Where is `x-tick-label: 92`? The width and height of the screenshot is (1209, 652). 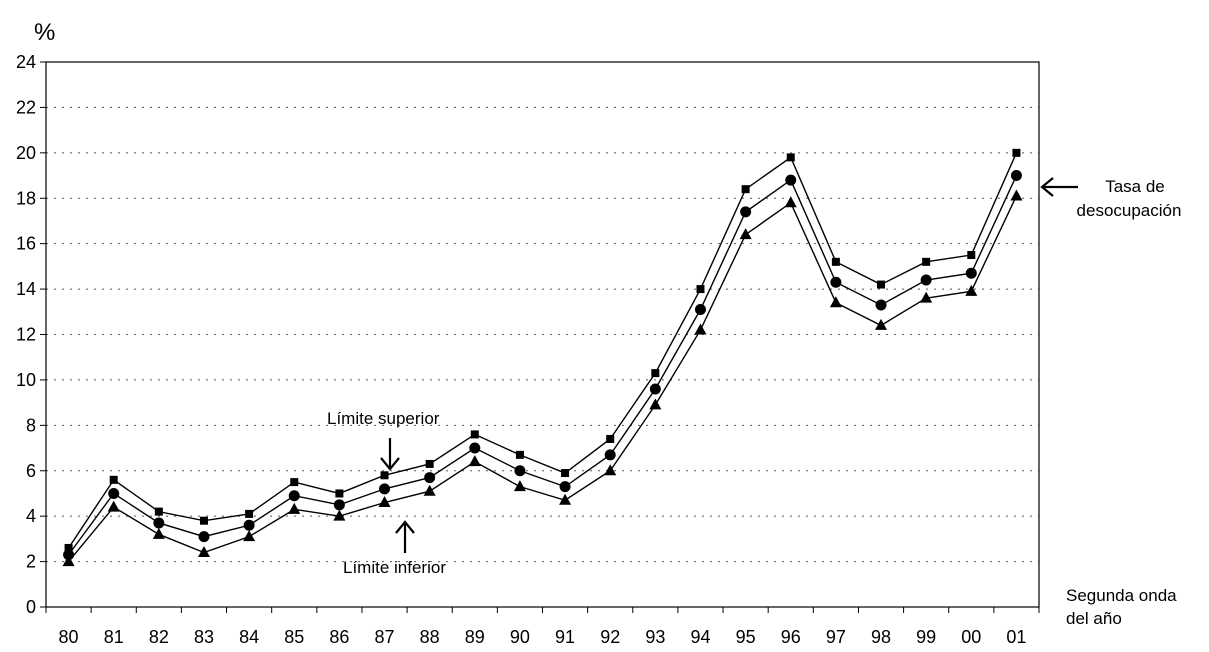 x-tick-label: 92 is located at coordinates (610, 637).